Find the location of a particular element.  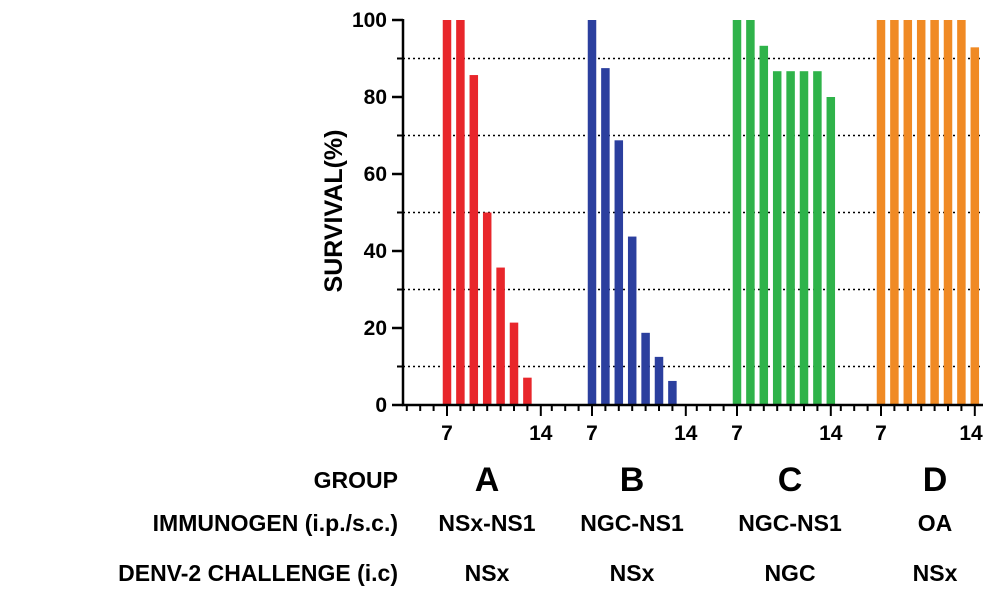

challenge-row-label: DENV-2 CHALLENGE (i.c) is located at coordinates (258, 573).